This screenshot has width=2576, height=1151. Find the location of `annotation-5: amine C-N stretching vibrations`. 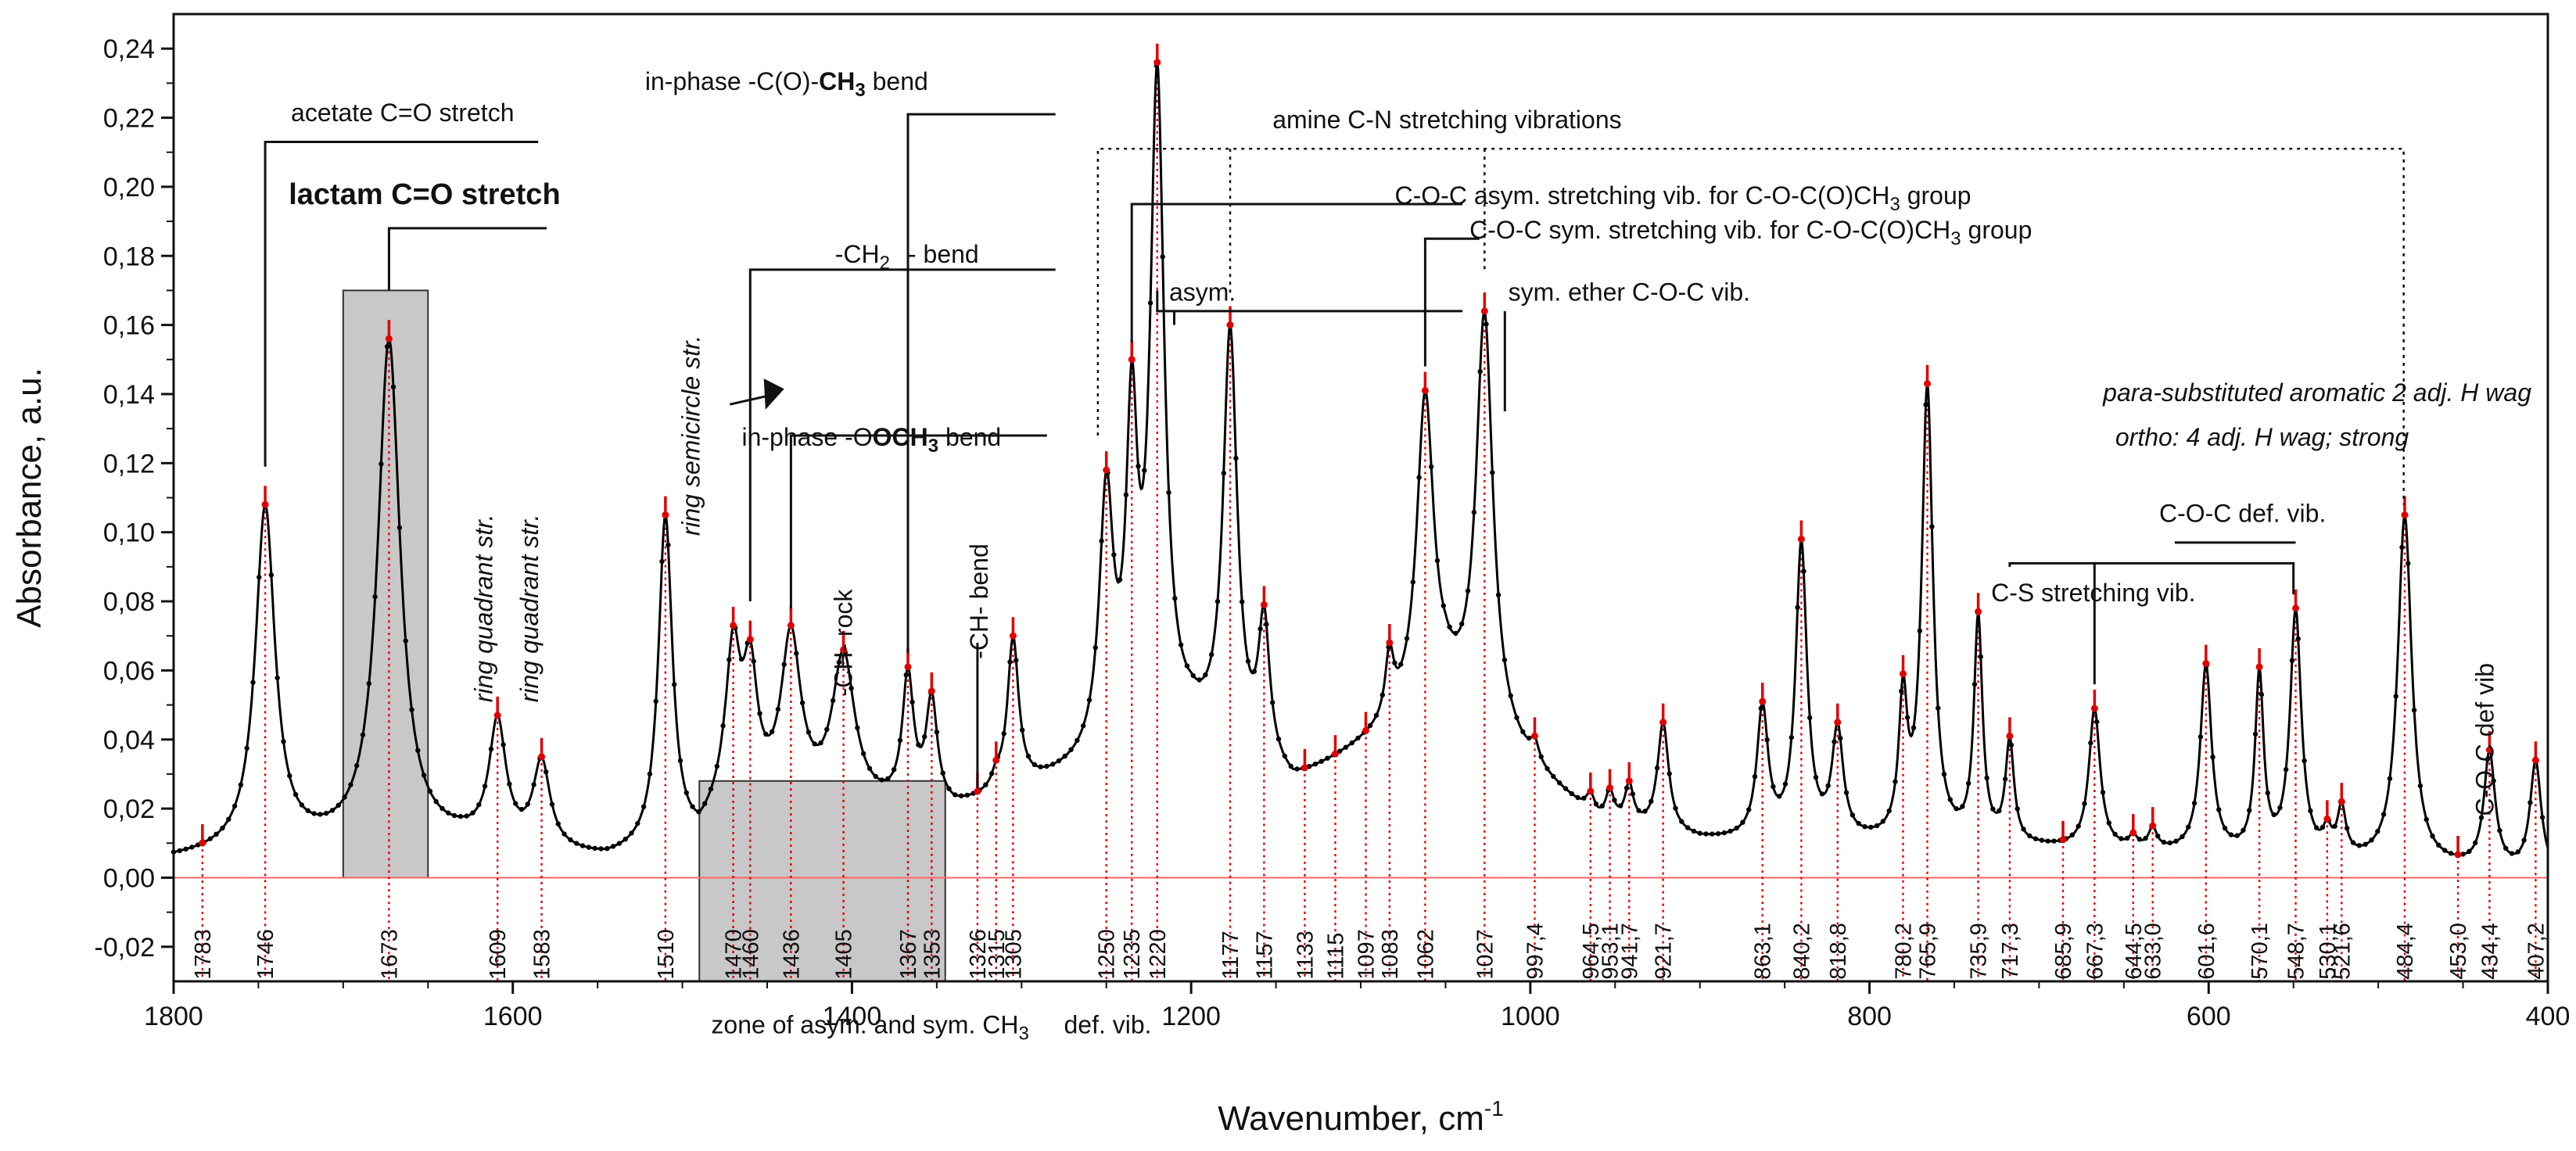

annotation-5: amine C-N stretching vibrations is located at coordinates (1446, 120).